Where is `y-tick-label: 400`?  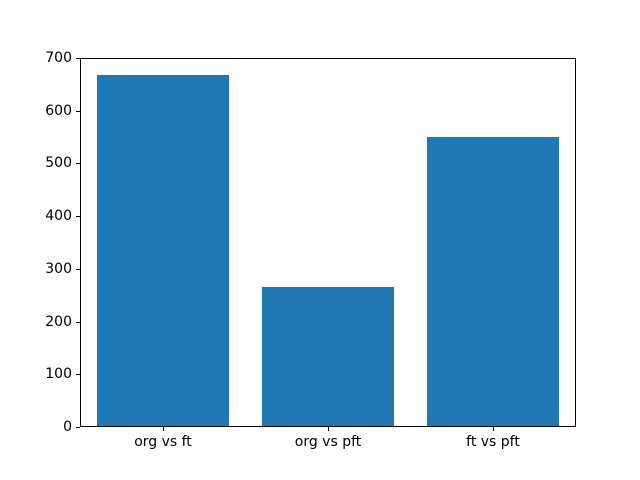 y-tick-label: 400 is located at coordinates (58, 216).